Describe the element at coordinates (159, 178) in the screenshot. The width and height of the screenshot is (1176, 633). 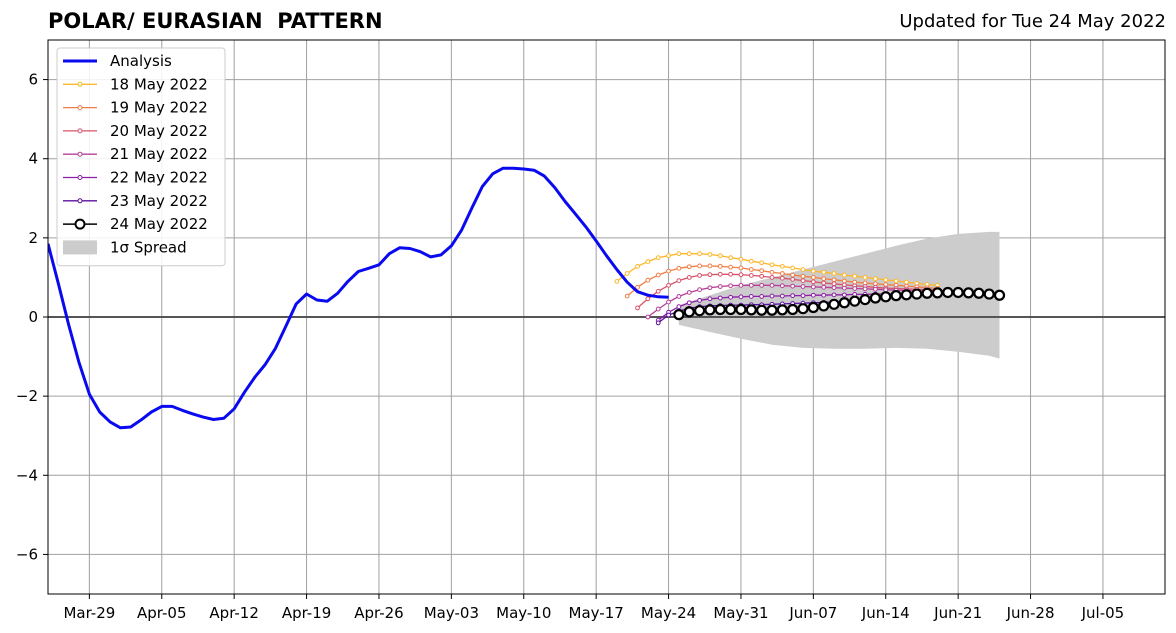
I see `legend-label: 22 May 2022` at that location.